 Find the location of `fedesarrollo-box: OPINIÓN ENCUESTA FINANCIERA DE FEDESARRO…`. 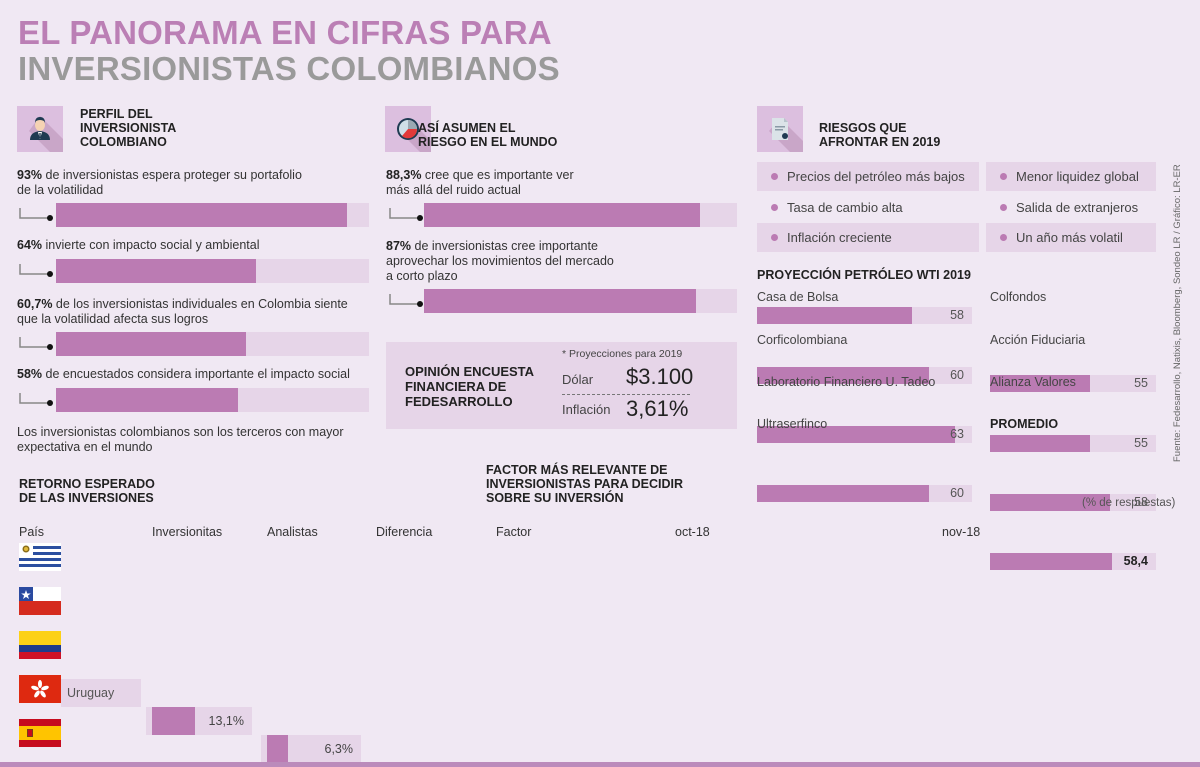

fedesarrollo-box: OPINIÓN ENCUESTA FINANCIERA DE FEDESARRO… is located at coordinates (561, 385).